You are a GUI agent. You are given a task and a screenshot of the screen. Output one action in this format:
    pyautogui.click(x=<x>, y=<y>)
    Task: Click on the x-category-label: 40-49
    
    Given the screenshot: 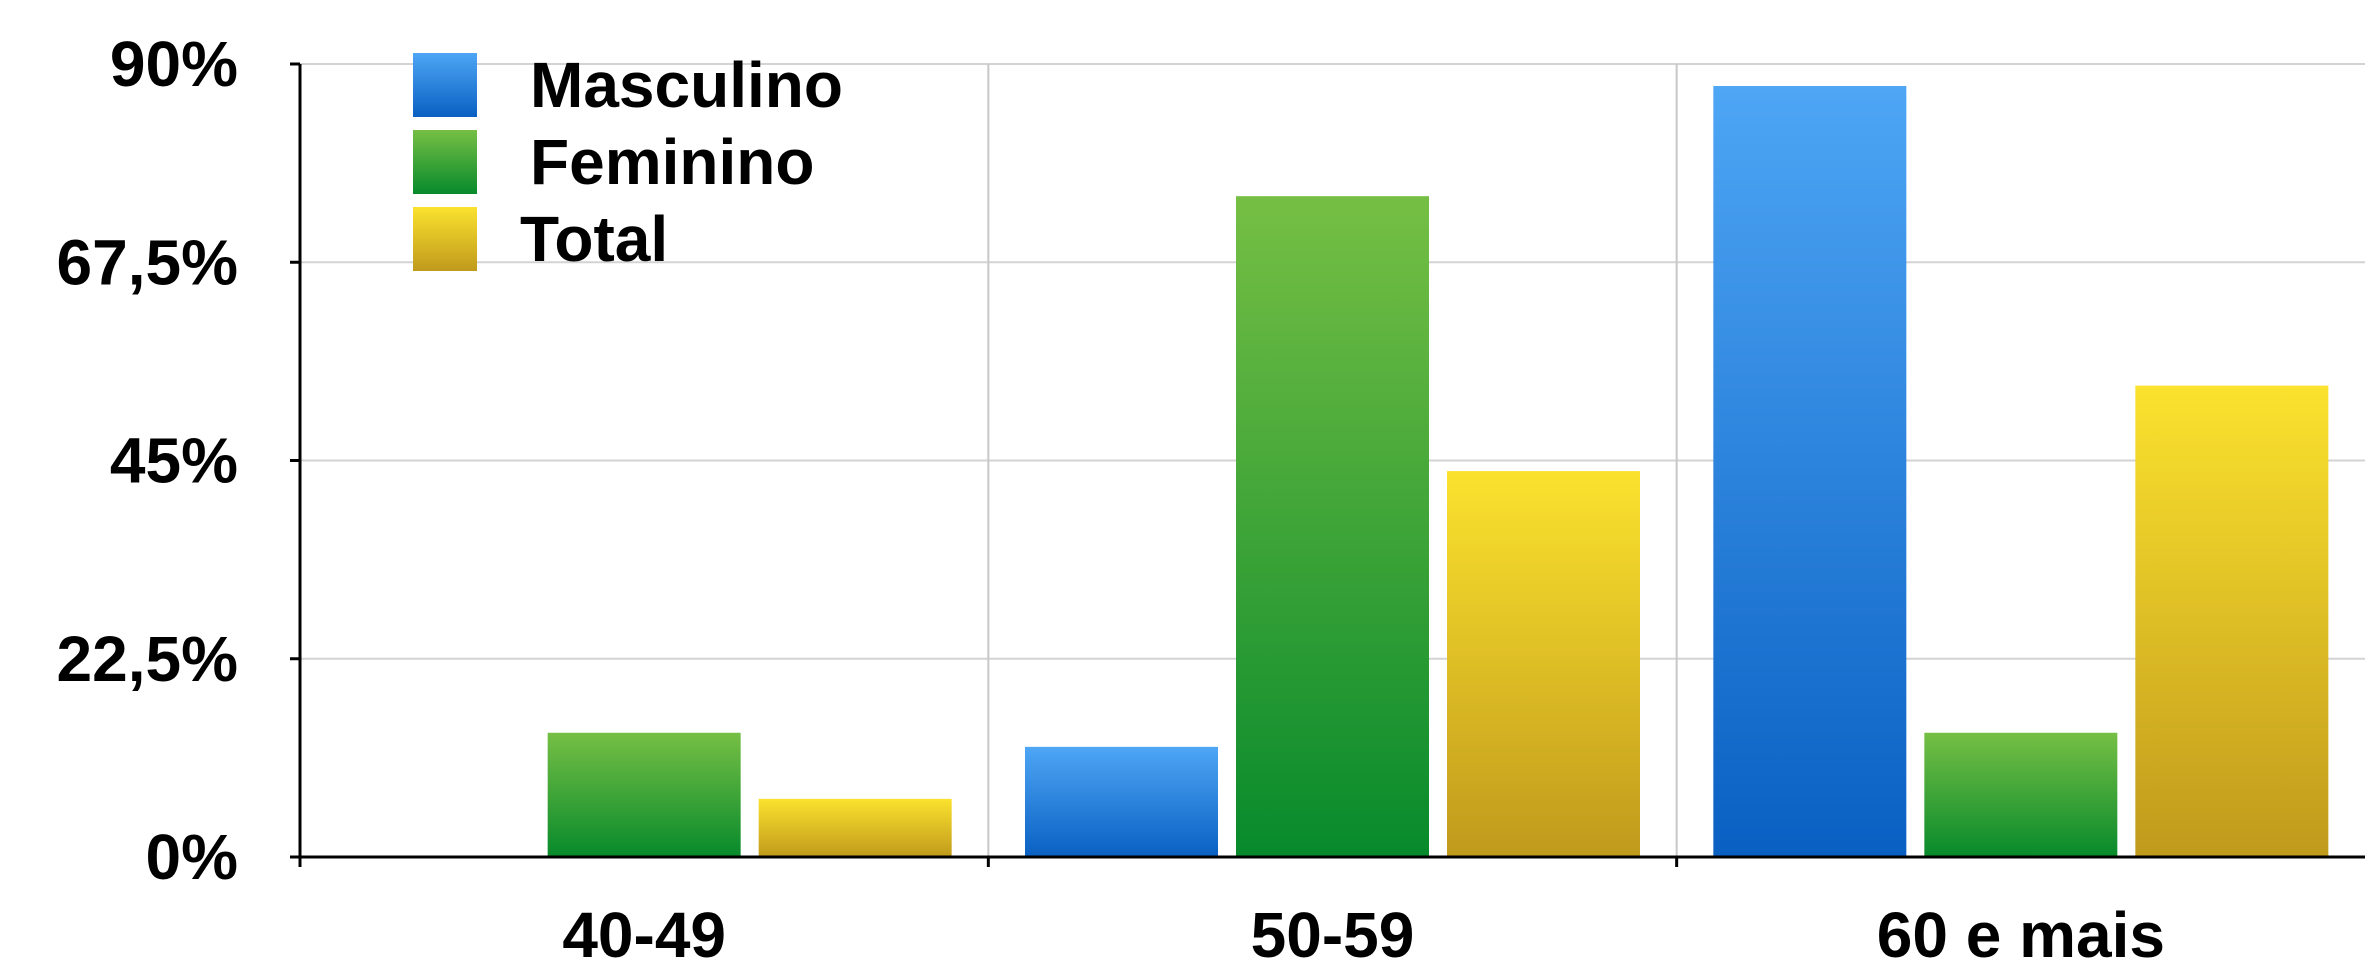 What is the action you would take?
    pyautogui.click(x=644, y=934)
    